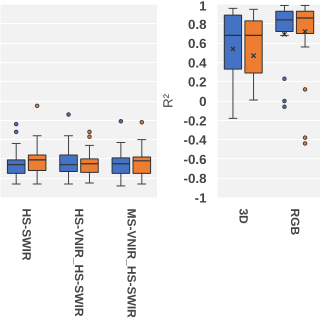 This screenshot has width=320, height=320. I want to click on x-tick-label: MS-VNIR_HS-SWIR, so click(131, 263).